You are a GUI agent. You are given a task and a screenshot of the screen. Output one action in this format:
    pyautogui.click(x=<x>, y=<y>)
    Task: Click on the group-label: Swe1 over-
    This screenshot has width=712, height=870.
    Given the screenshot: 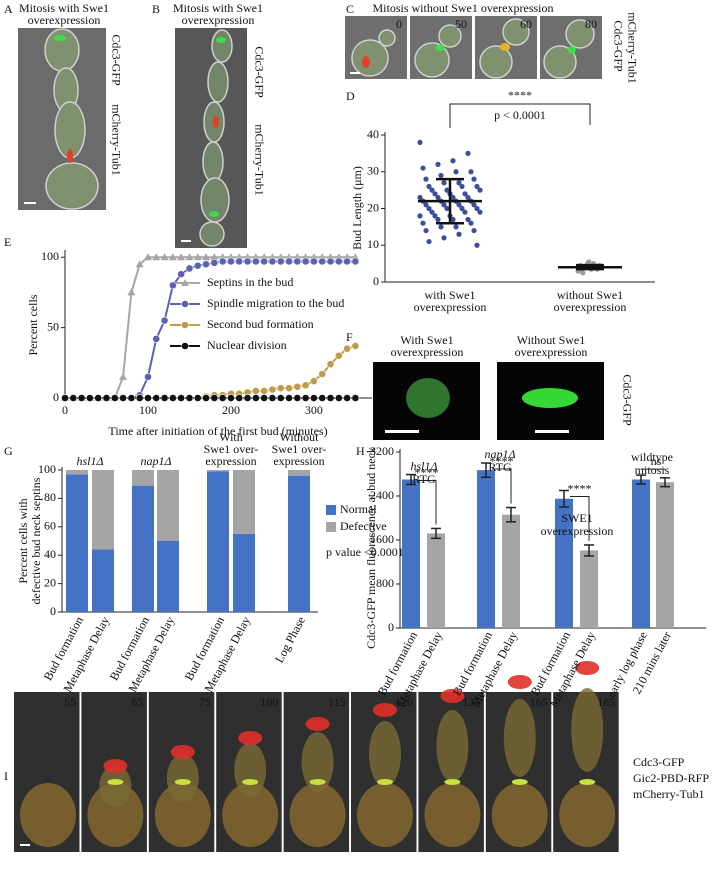 What is the action you would take?
    pyautogui.click(x=299, y=449)
    